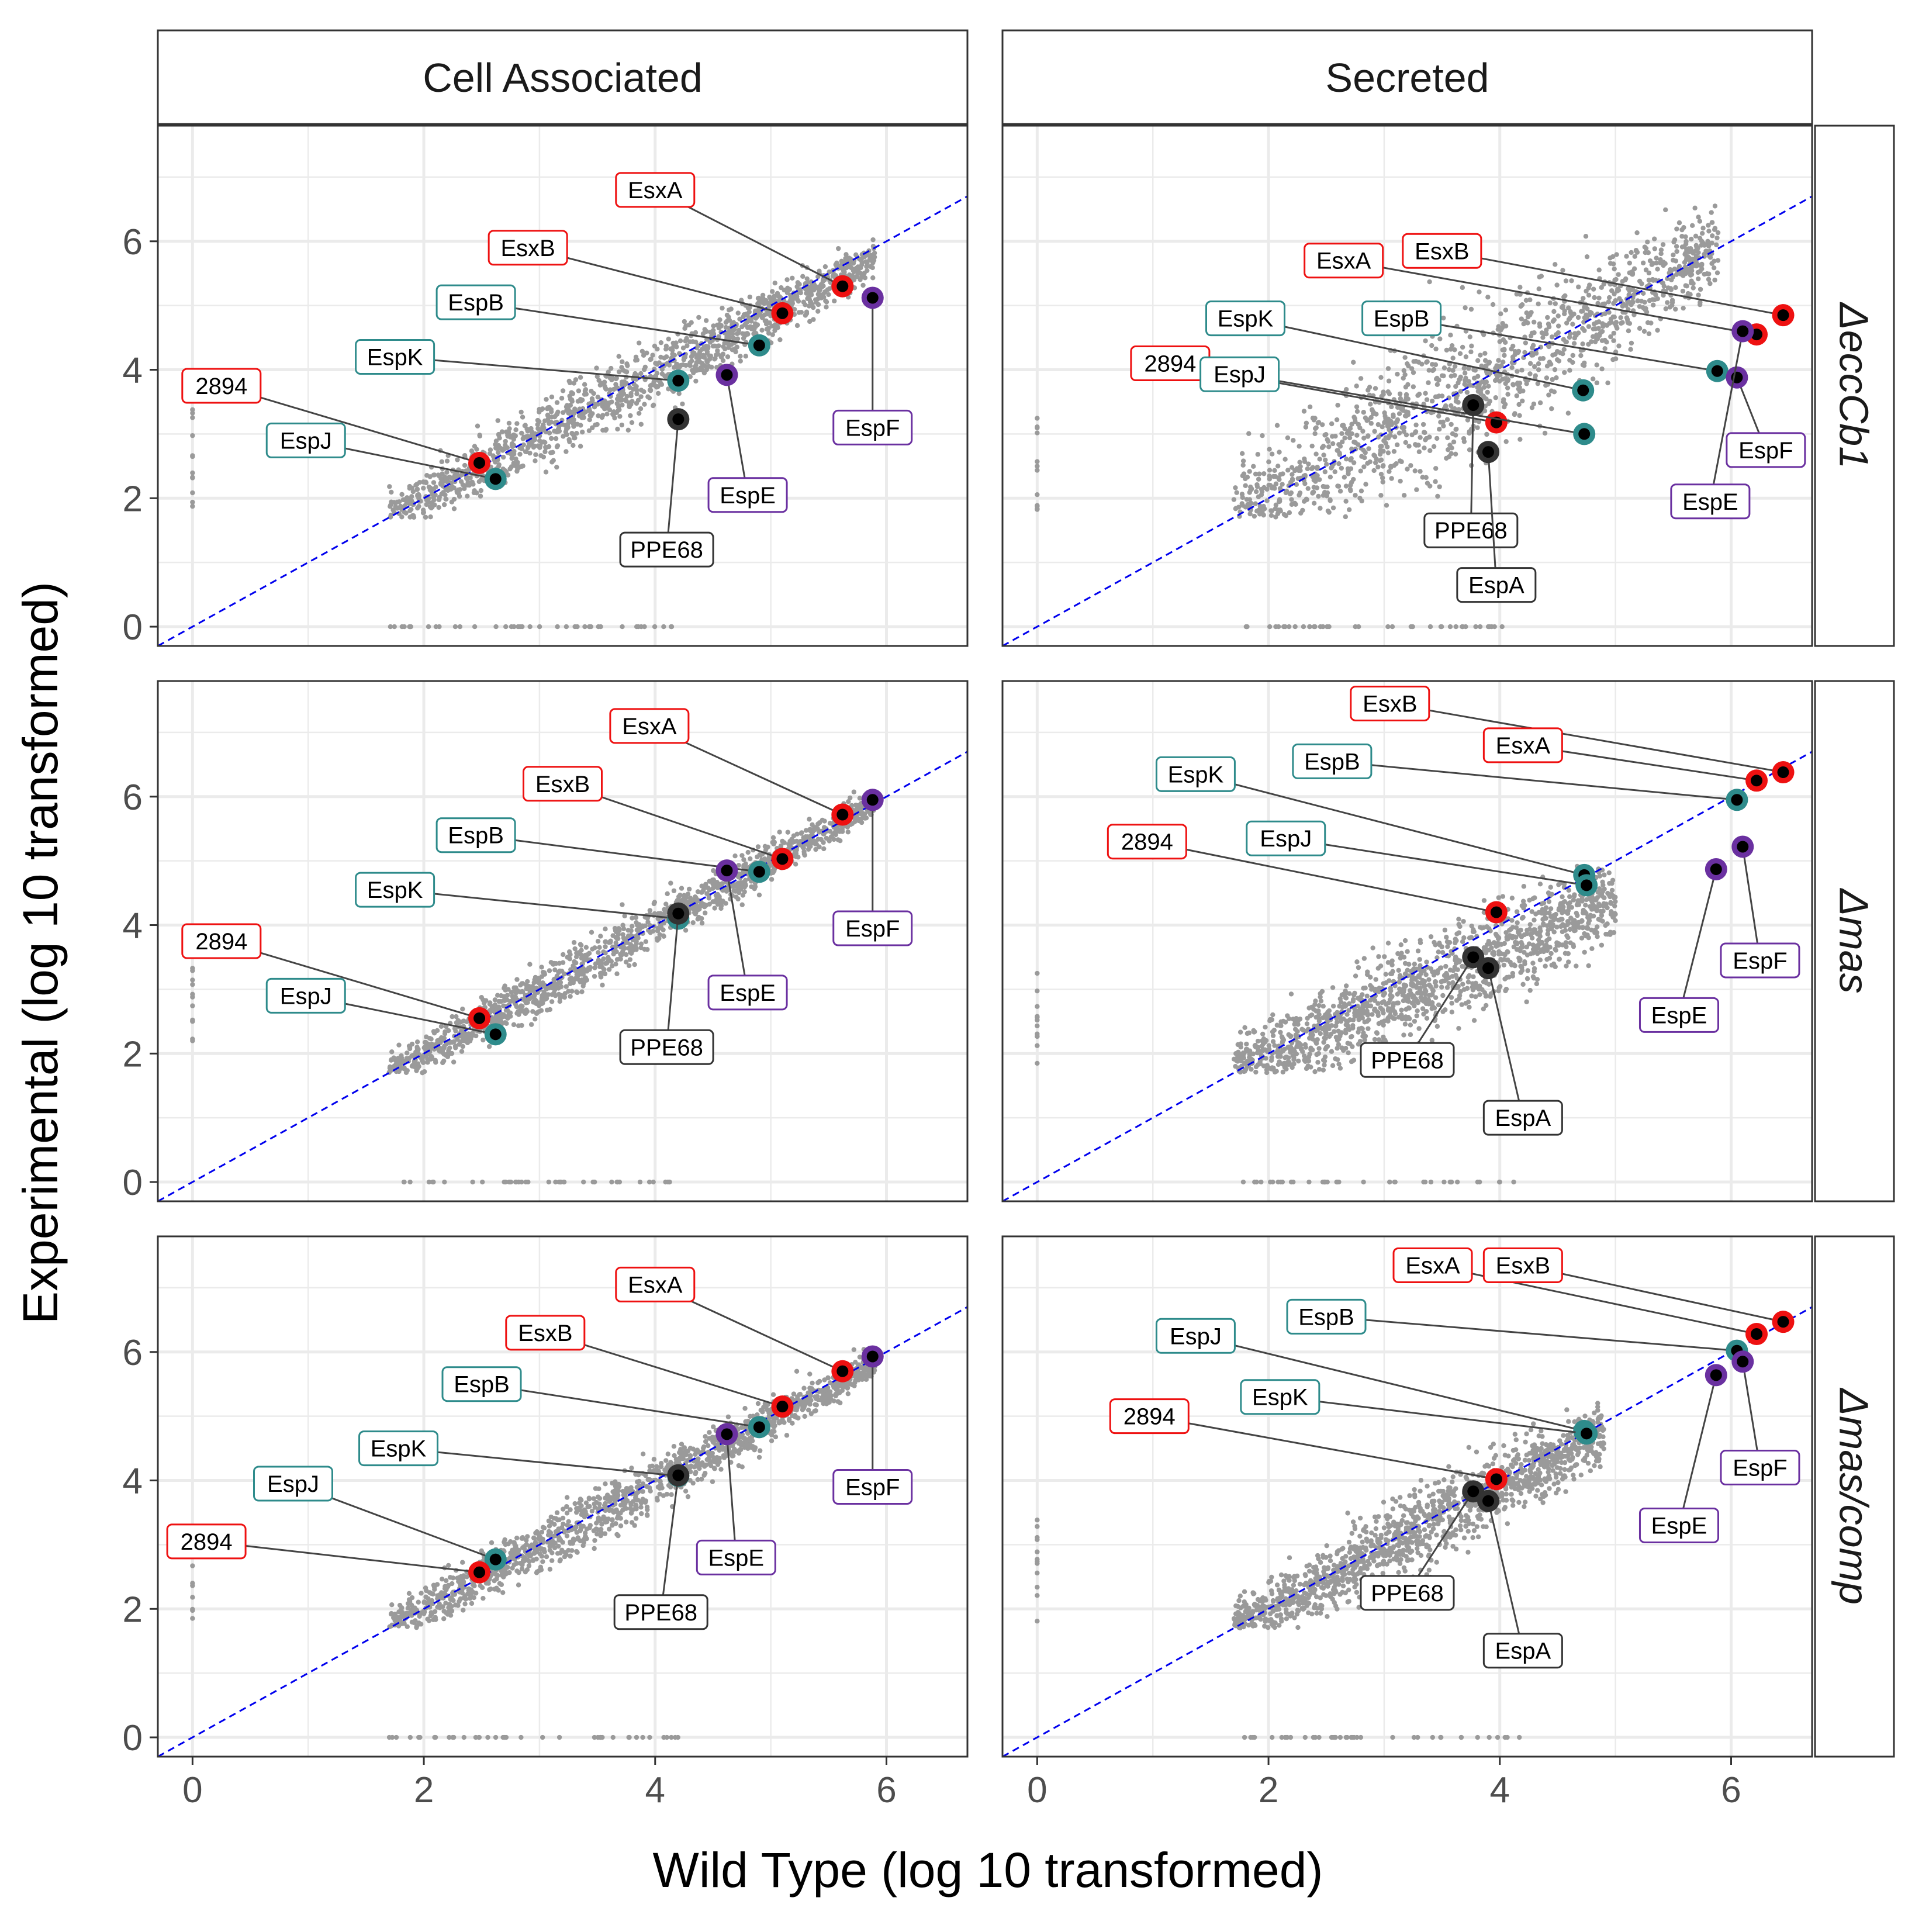 The image size is (1929, 1932). Describe the element at coordinates (133, 1183) in the screenshot. I see `y-tick-label: 0` at that location.